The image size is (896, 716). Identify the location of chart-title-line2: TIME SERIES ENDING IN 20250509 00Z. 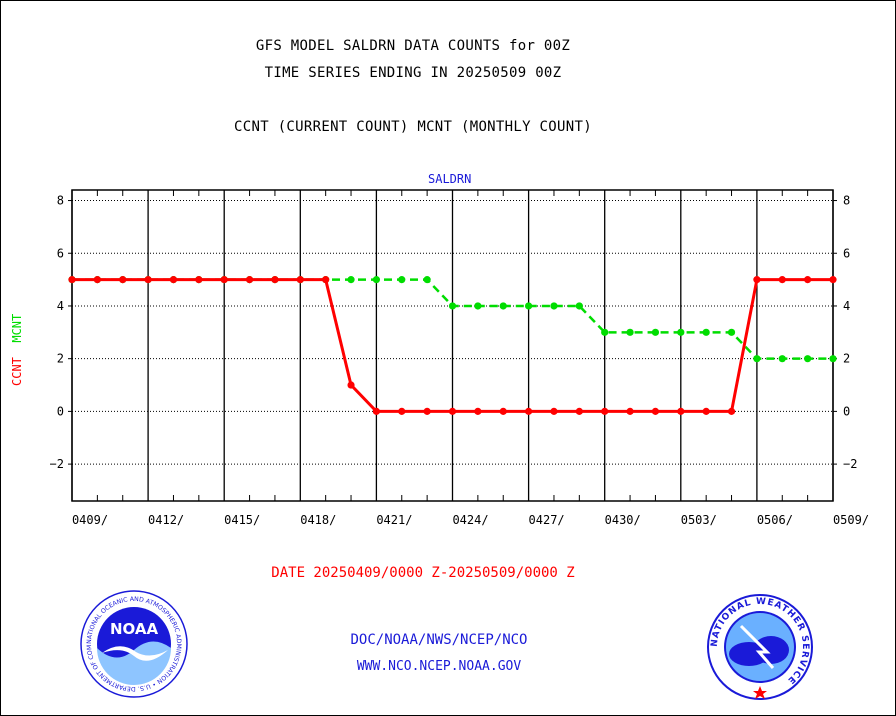
(413, 73).